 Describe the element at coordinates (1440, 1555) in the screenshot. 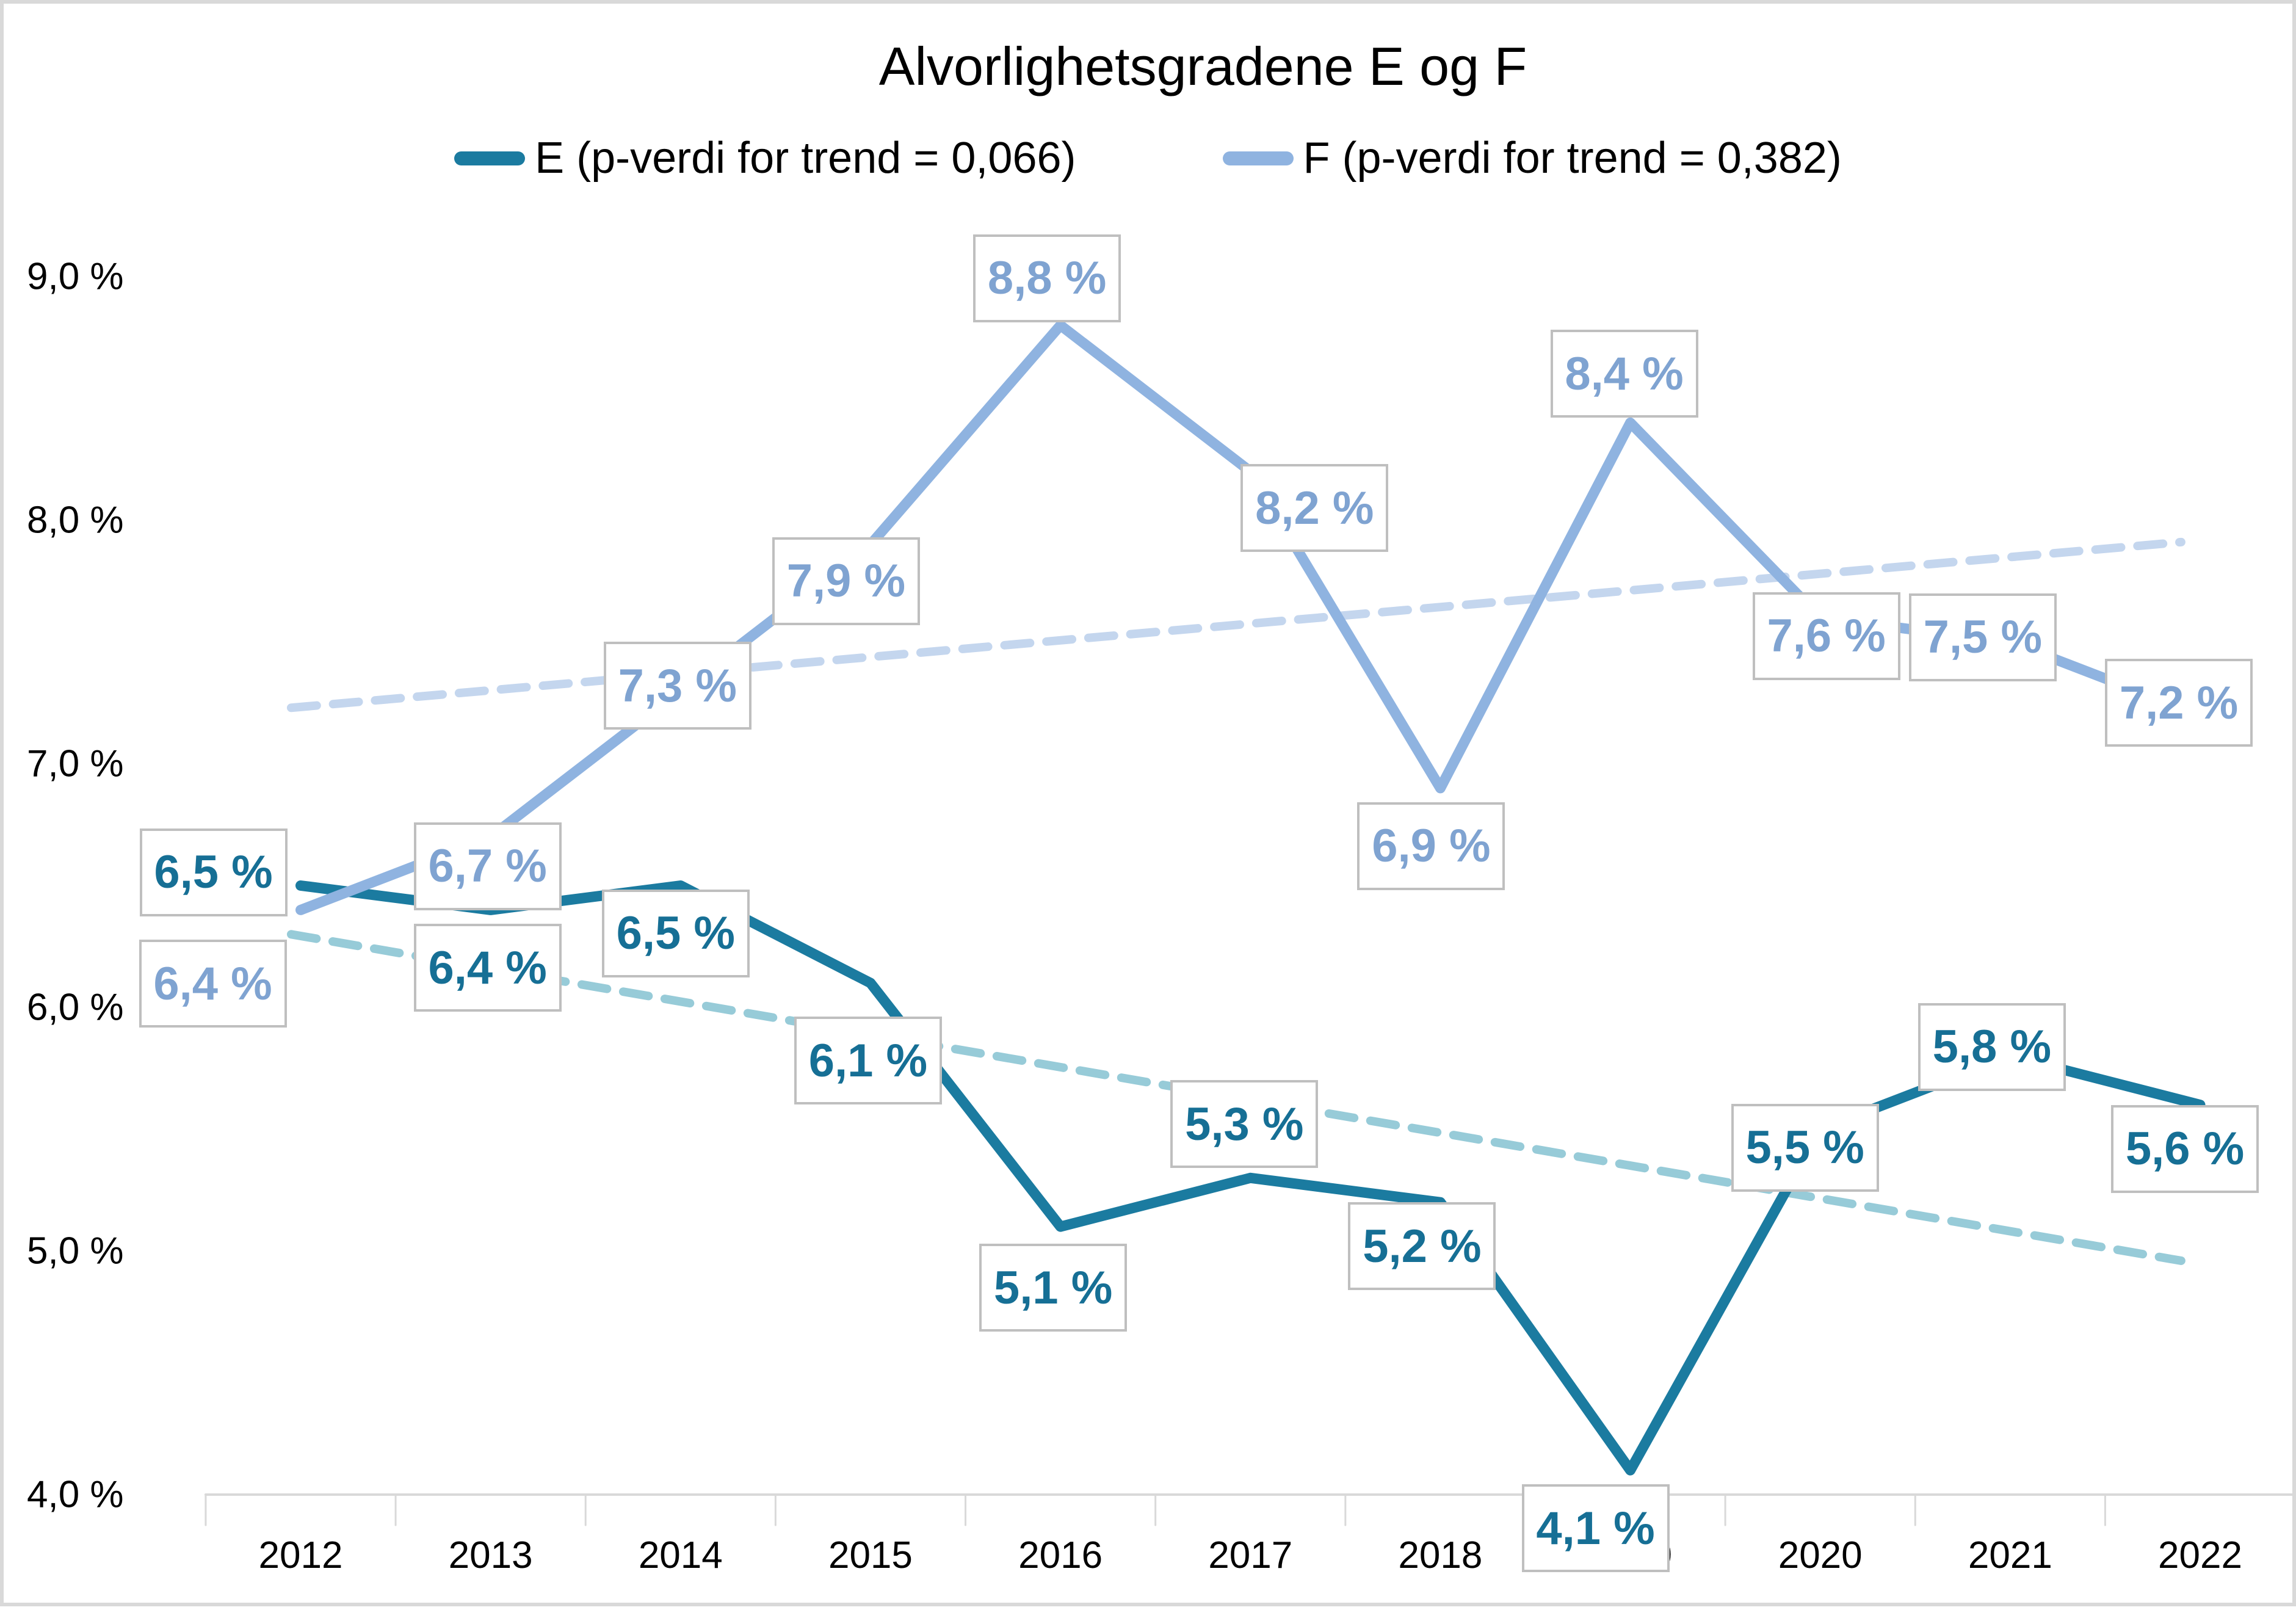

I see `x-axis-tick-label: 2018` at that location.